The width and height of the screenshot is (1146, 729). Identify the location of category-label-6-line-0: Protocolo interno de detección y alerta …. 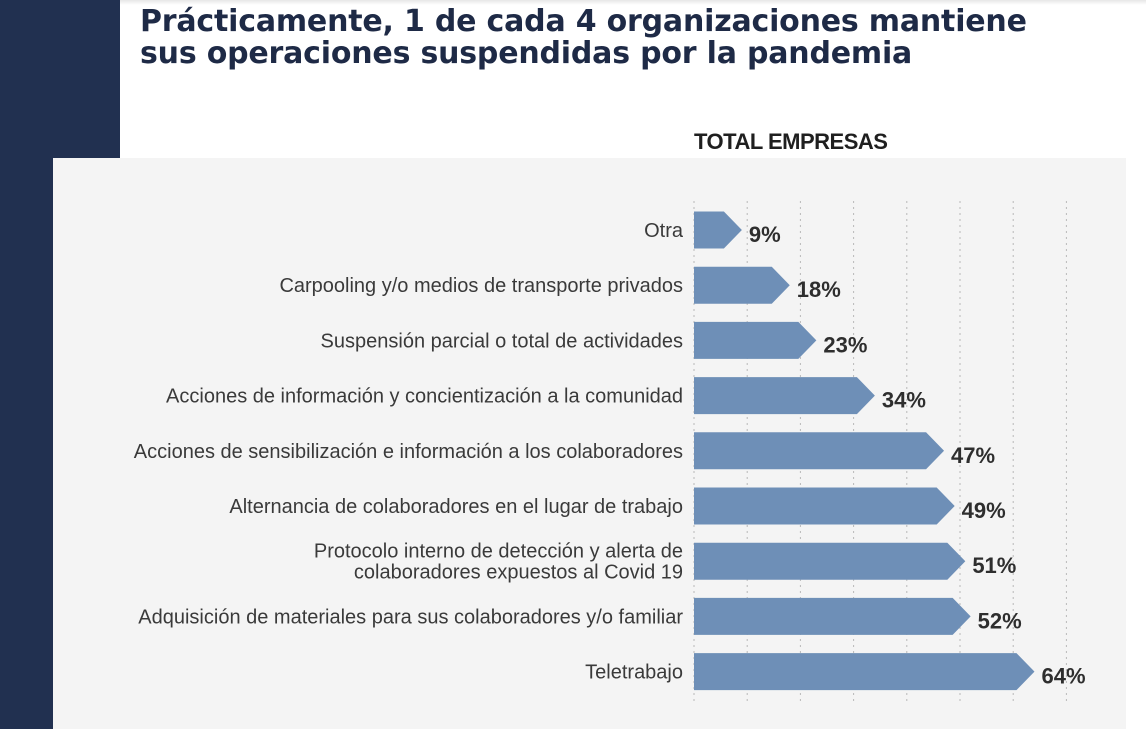
(498, 552).